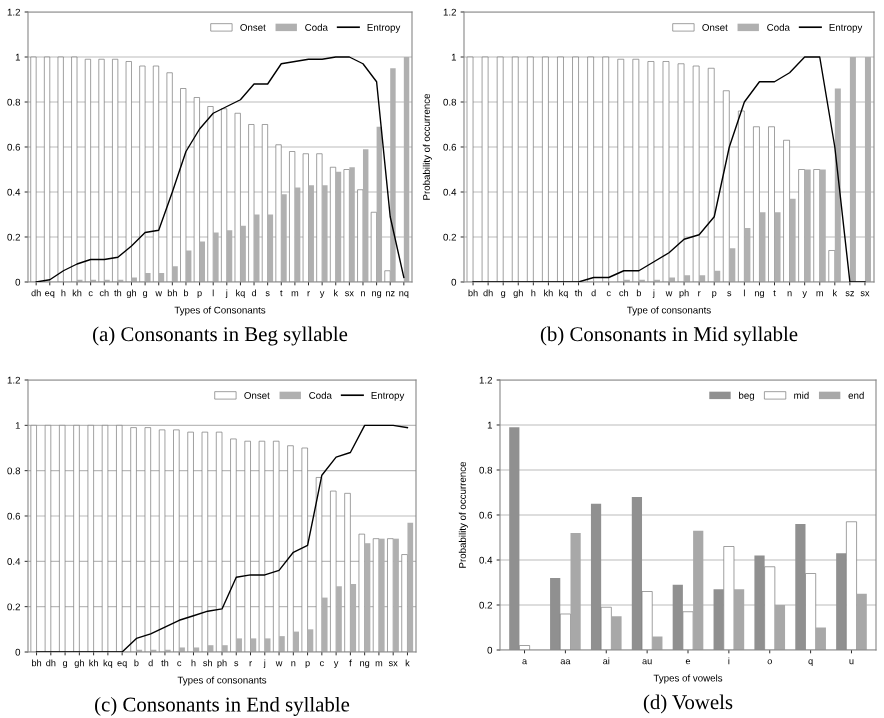 Image resolution: width=884 pixels, height=718 pixels. I want to click on text: (c) Consonants in End syllable, so click(222, 706).